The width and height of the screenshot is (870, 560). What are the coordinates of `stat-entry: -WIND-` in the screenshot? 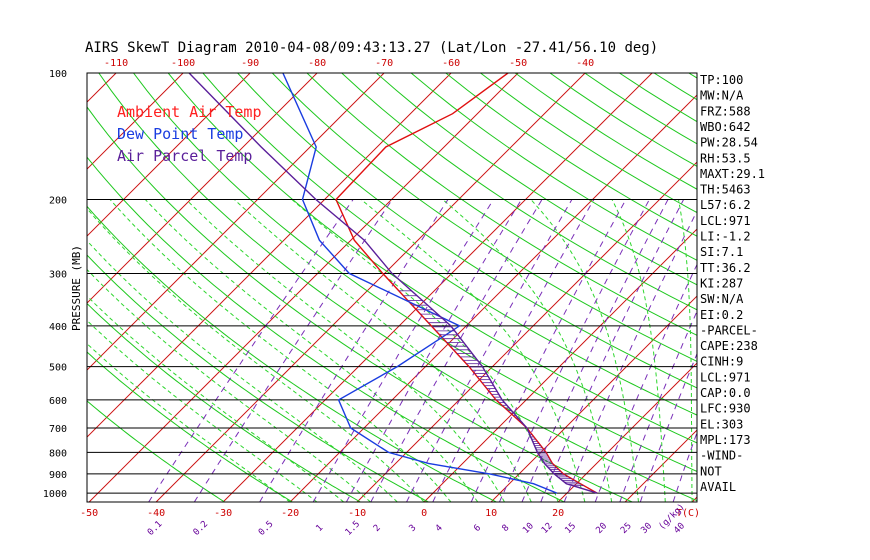 It's located at (721, 456).